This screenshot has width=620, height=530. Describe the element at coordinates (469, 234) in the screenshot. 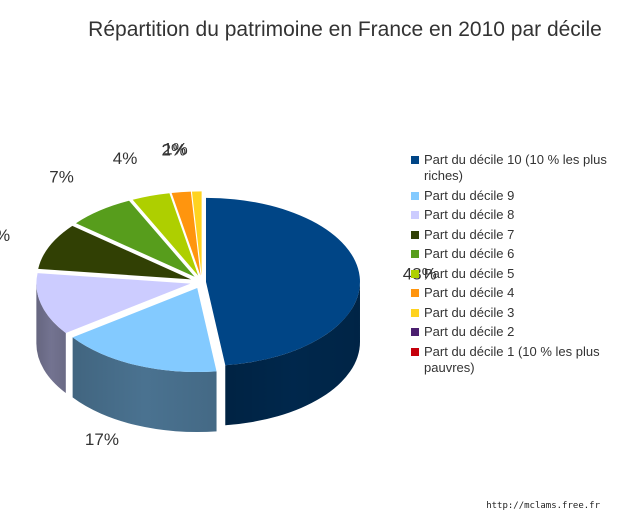

I see `legend-label-4: Part du décile 7` at that location.